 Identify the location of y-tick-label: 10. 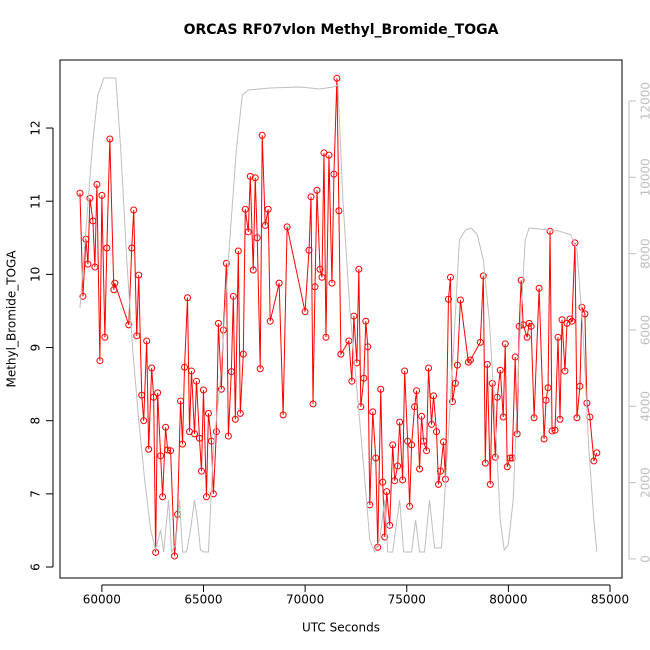
(36, 274).